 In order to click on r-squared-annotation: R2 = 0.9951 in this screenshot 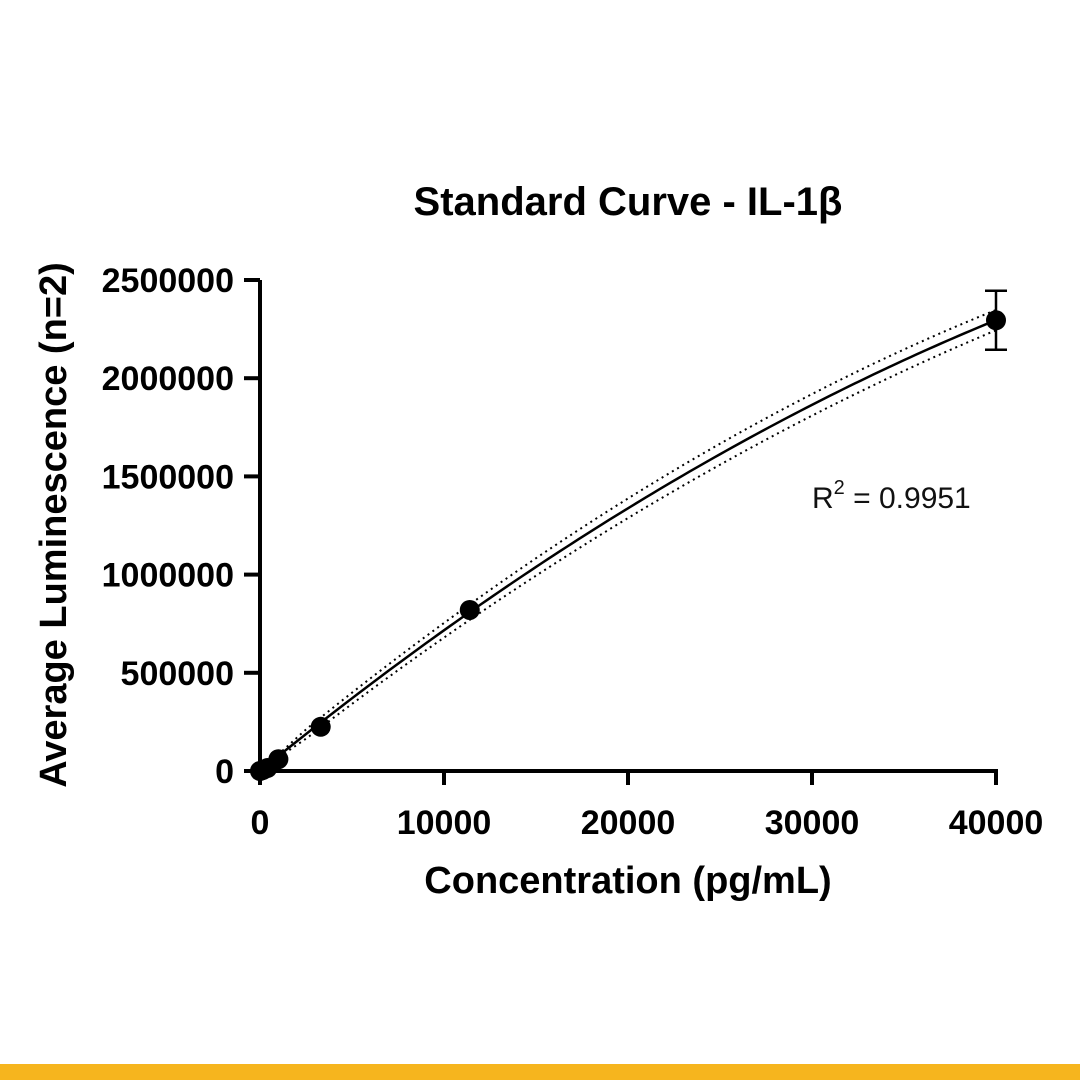, I will do `click(891, 496)`.